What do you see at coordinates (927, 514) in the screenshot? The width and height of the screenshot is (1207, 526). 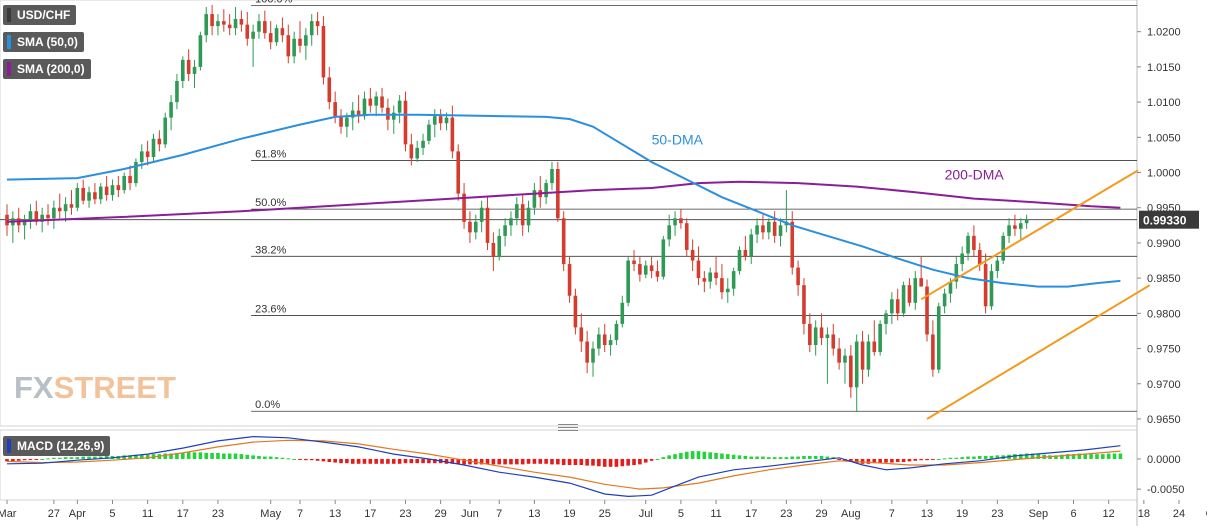 I see `x-tick-label: 13` at bounding box center [927, 514].